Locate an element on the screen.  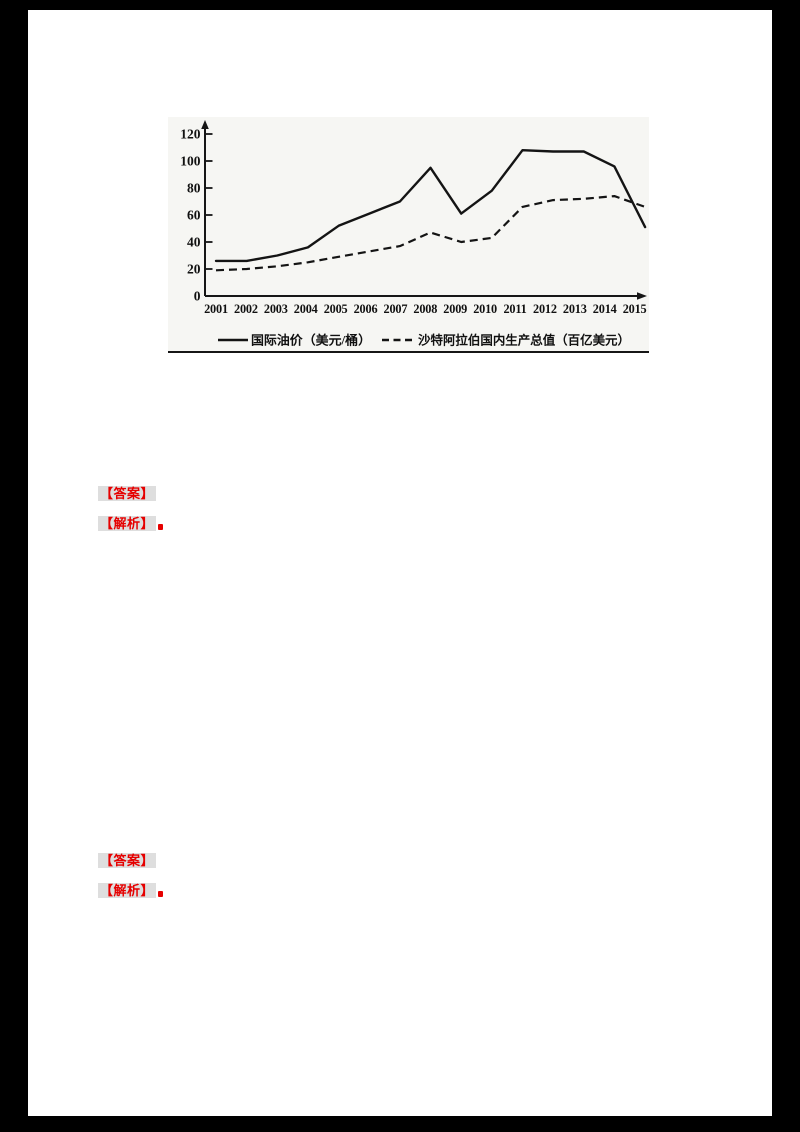
oil-price-line is located at coordinates (430, 206).